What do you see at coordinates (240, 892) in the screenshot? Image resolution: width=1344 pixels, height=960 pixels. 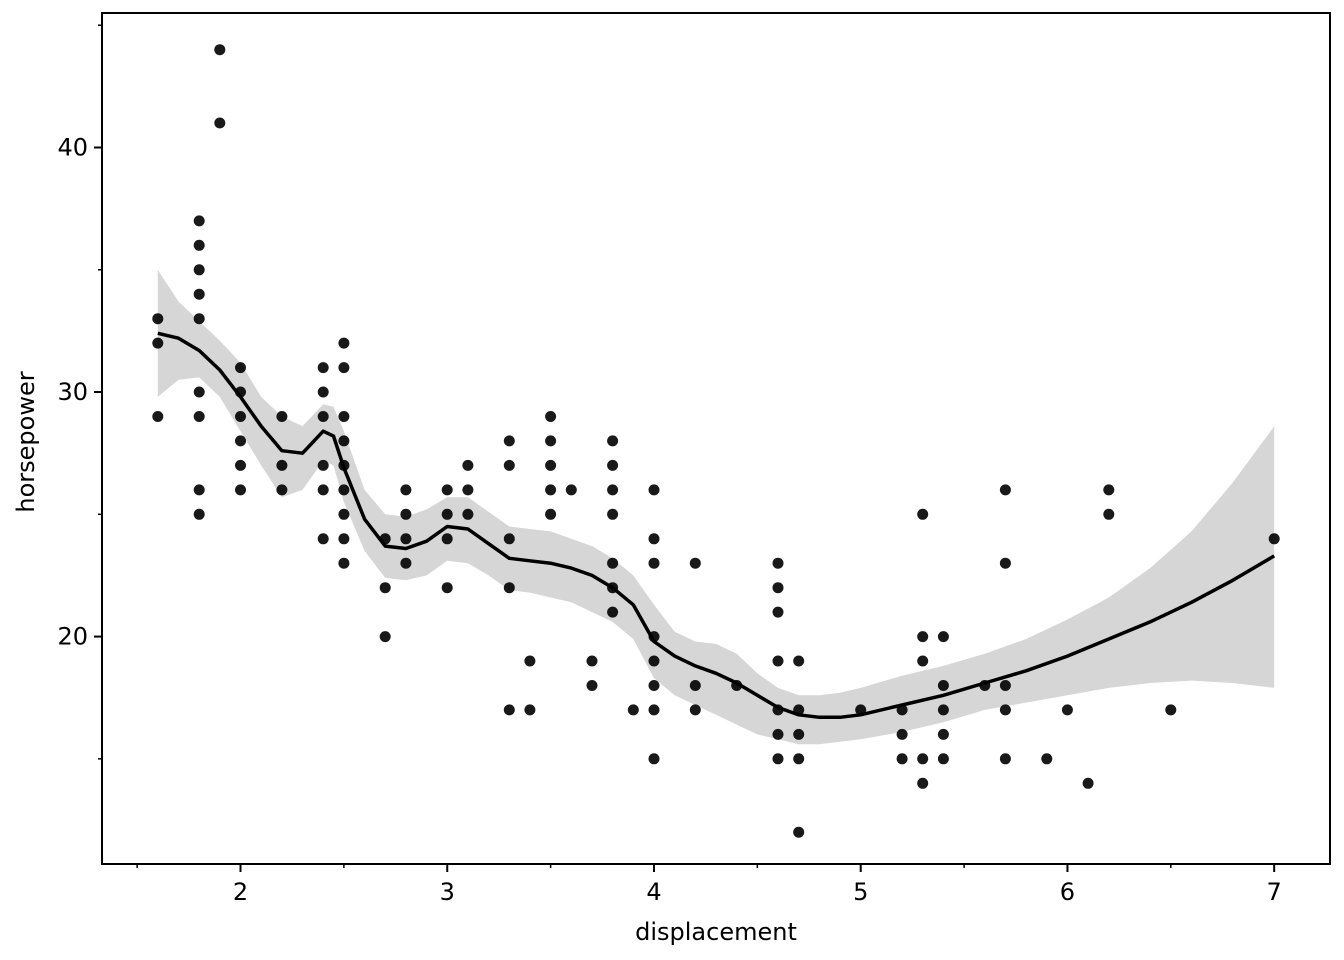 I see `x-tick-label: 2` at bounding box center [240, 892].